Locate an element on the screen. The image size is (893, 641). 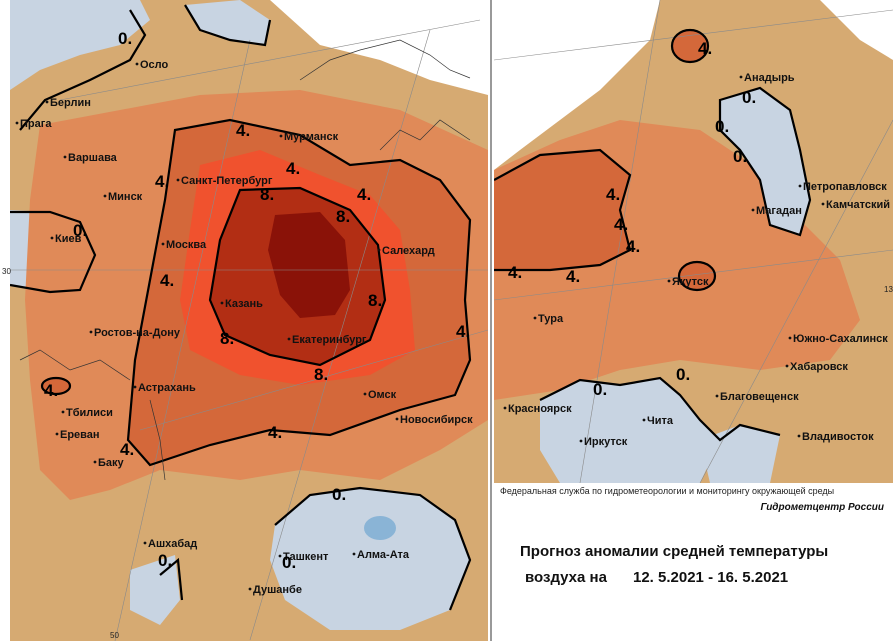
city-label-warszawa: Варшава is located at coordinates (93, 158).